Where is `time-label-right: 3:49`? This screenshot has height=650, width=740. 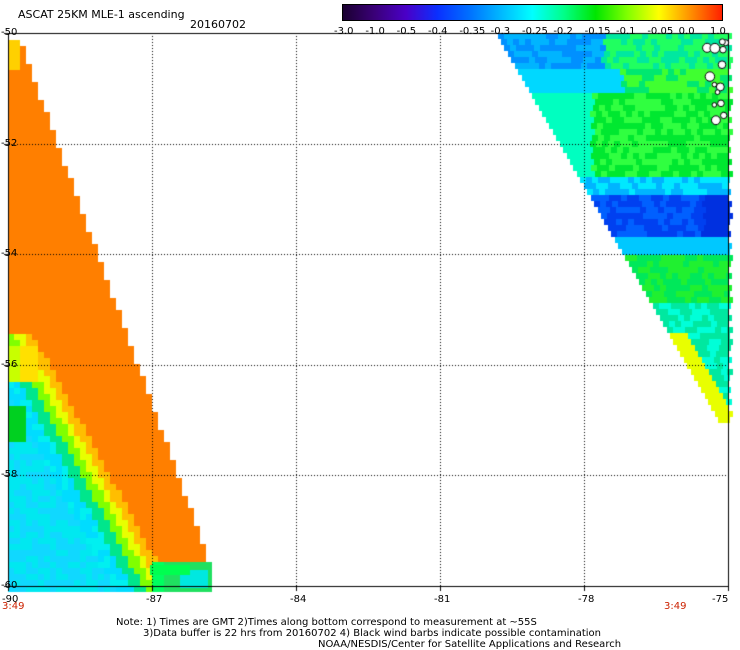 time-label-right: 3:49 is located at coordinates (675, 606).